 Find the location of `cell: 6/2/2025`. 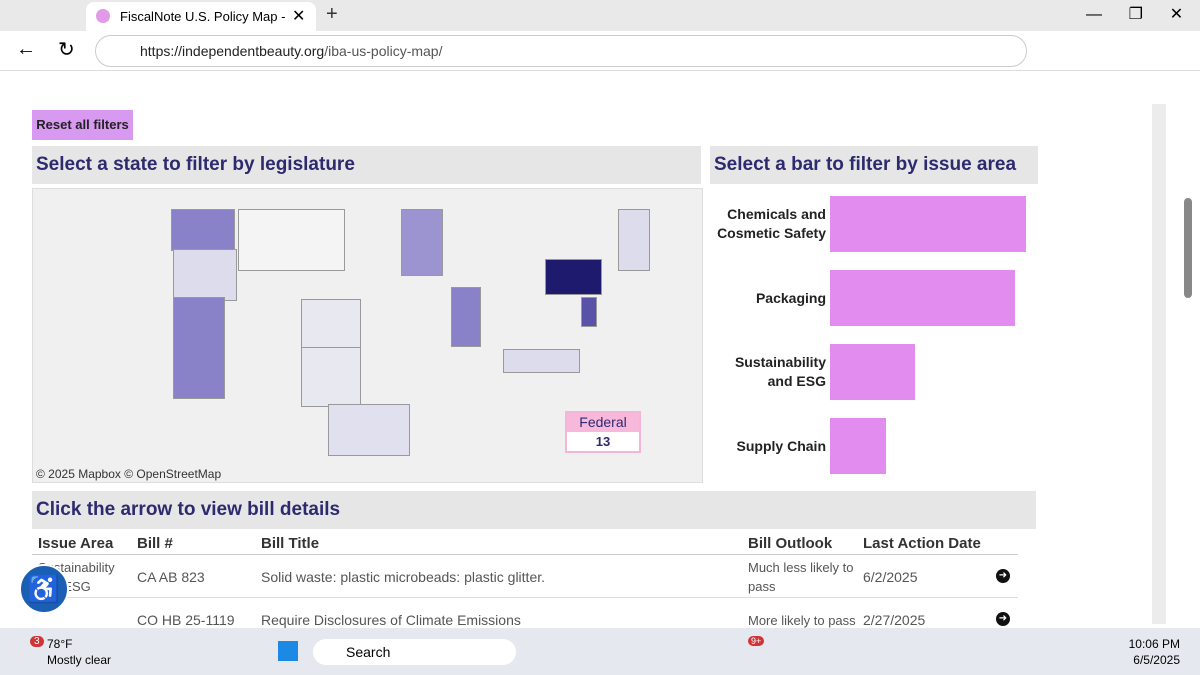

cell: 6/2/2025 is located at coordinates (890, 577).